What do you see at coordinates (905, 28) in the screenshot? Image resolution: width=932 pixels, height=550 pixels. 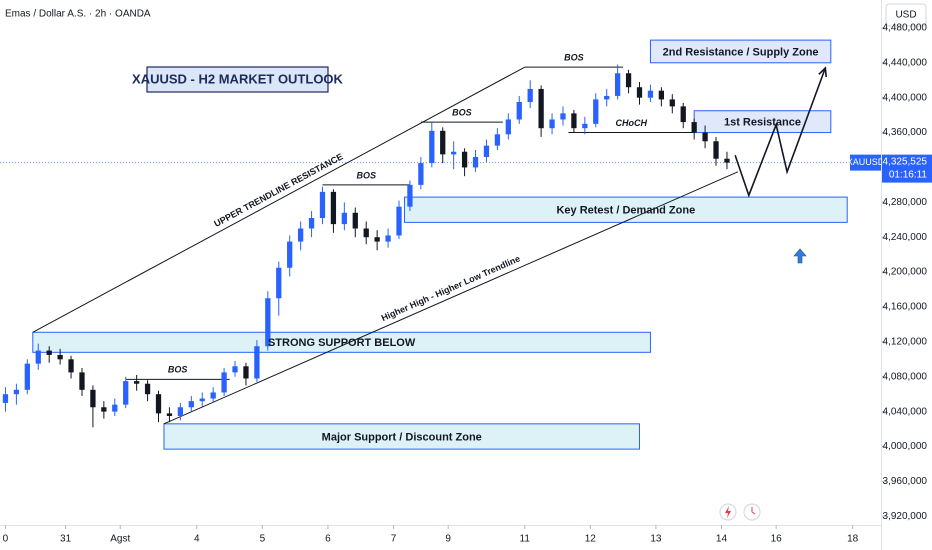 I see `y-tick-label: 4,480,000` at bounding box center [905, 28].